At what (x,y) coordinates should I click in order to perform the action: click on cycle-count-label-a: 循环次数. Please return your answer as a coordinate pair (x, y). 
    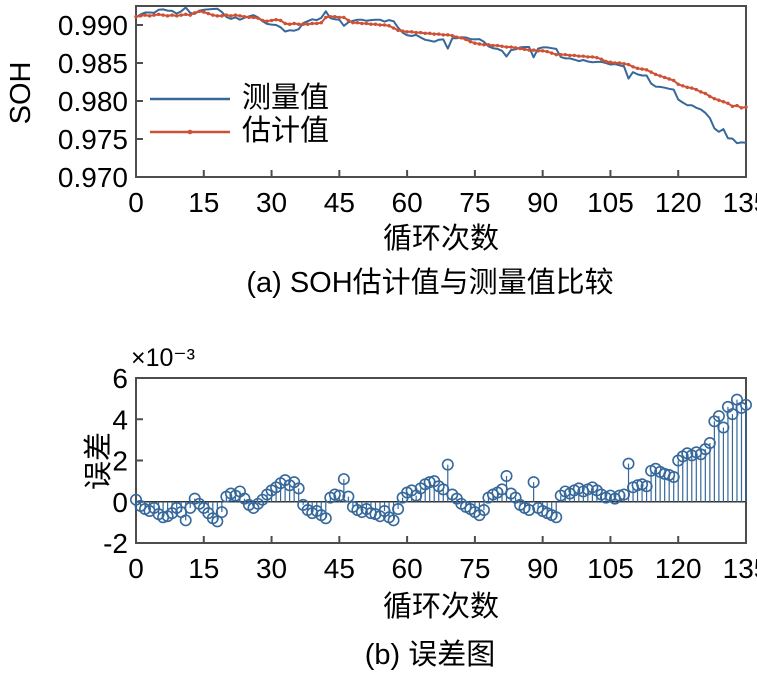
    Looking at the image, I should click on (440, 239).